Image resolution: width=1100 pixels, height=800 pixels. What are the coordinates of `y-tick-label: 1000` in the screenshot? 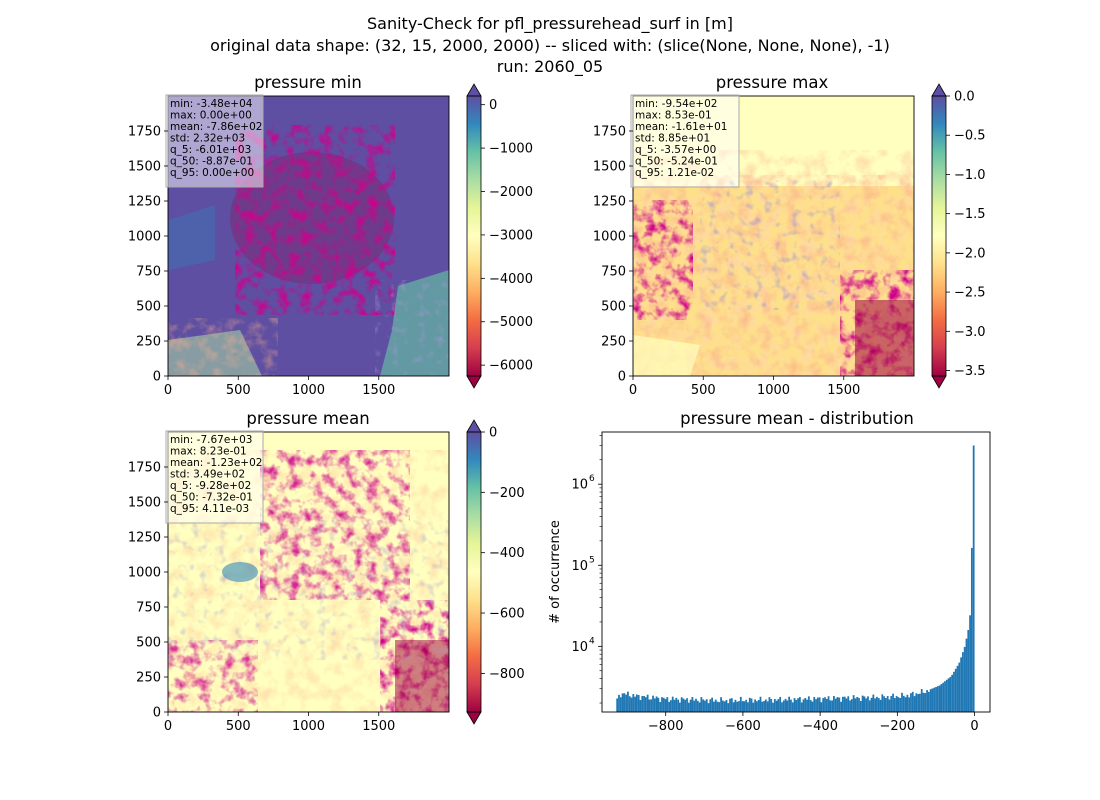 It's located at (144, 237).